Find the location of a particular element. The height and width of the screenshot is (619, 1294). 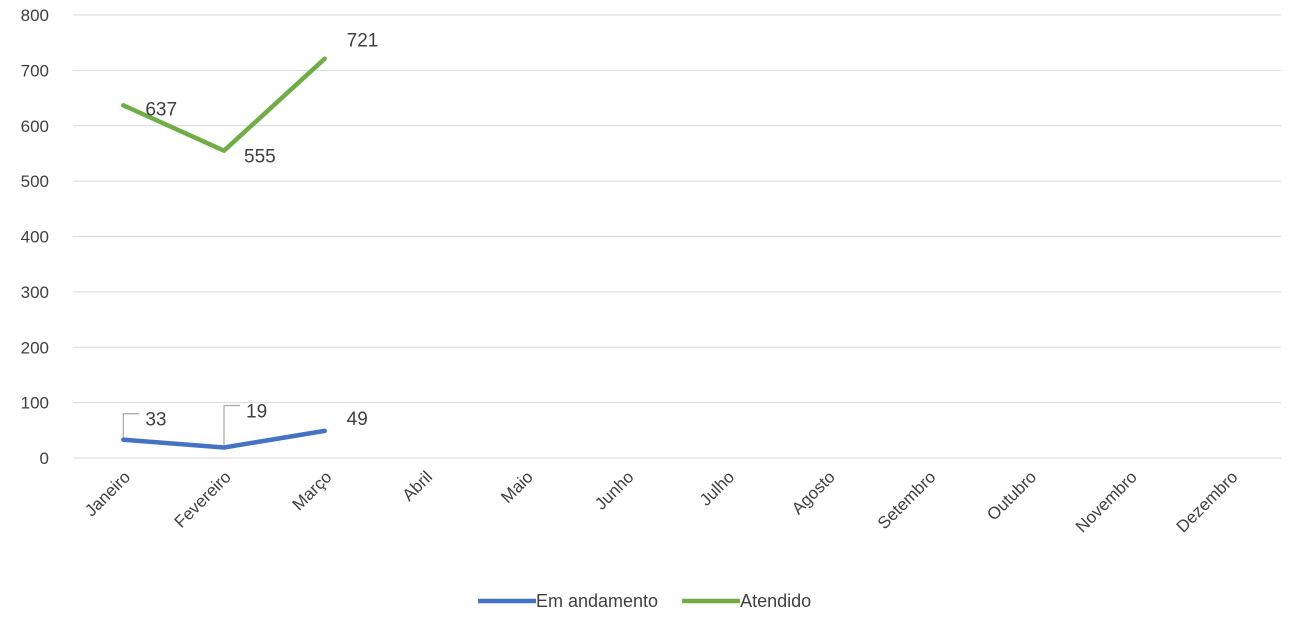

x-tick-label: Abril is located at coordinates (417, 485).